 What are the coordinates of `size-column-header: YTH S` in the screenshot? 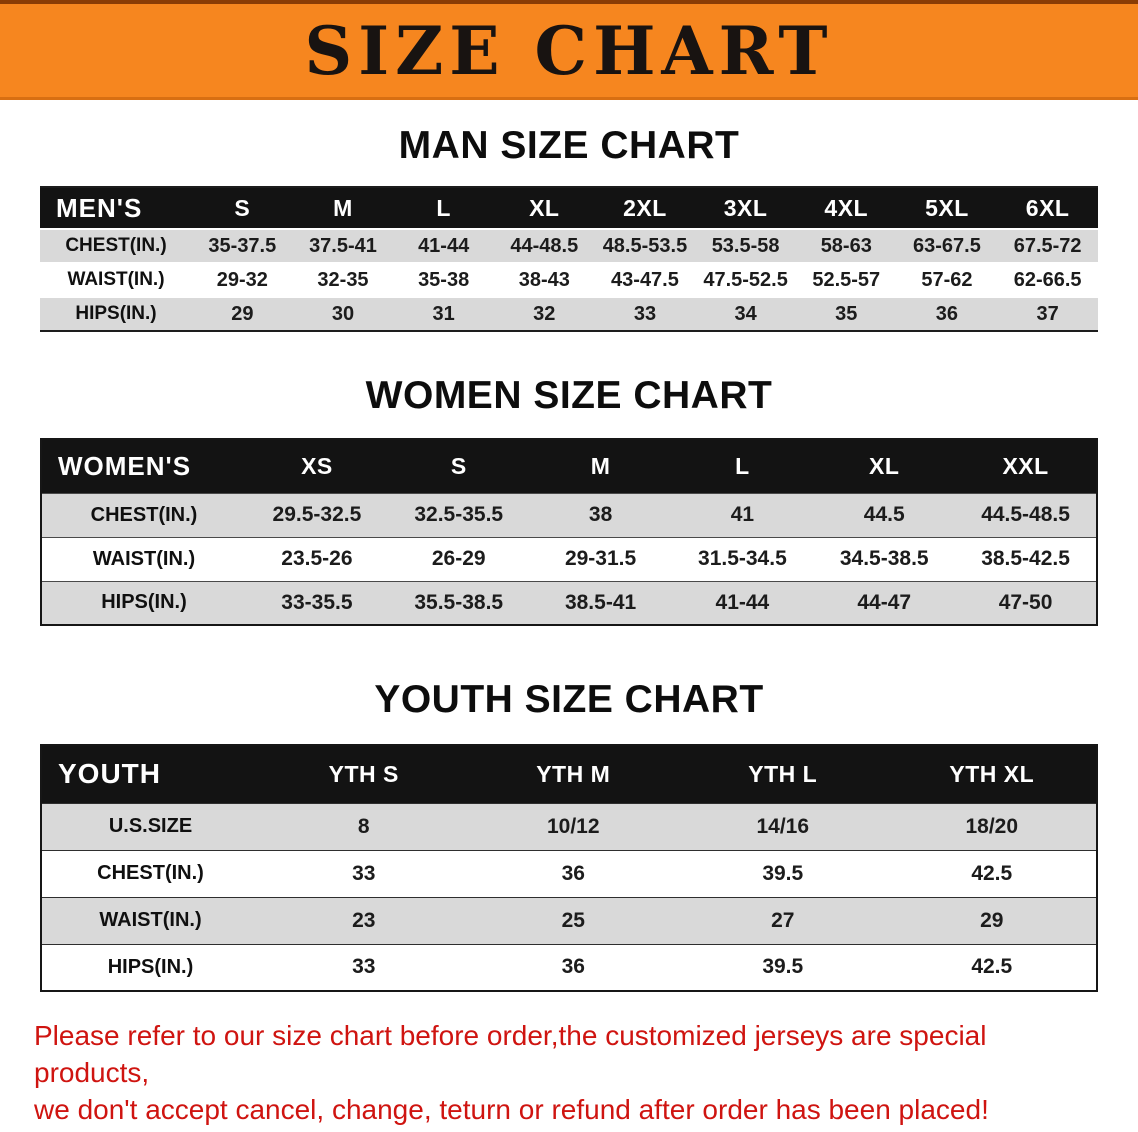 It's located at (363, 773).